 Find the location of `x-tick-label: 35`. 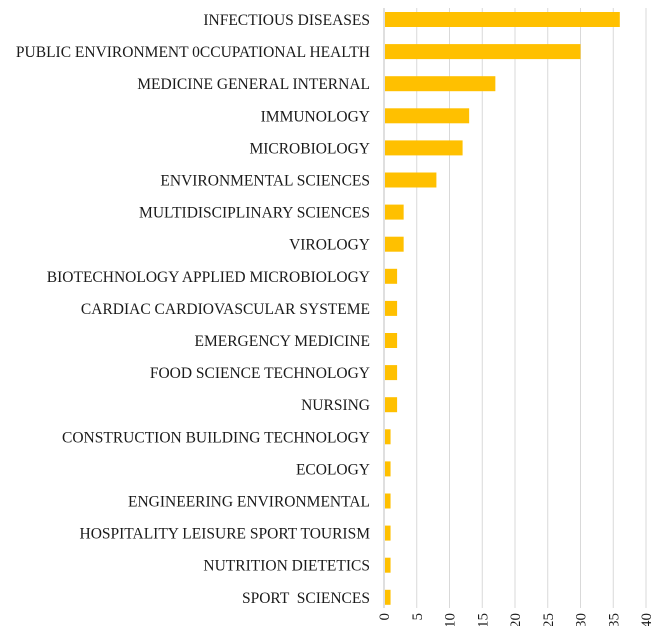

x-tick-label: 35 is located at coordinates (614, 619).